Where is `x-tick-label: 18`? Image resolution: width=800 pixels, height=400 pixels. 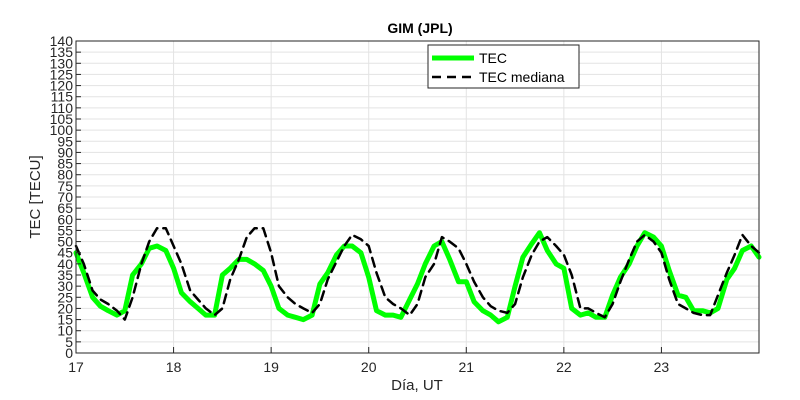
x-tick-label: 18 is located at coordinates (174, 367).